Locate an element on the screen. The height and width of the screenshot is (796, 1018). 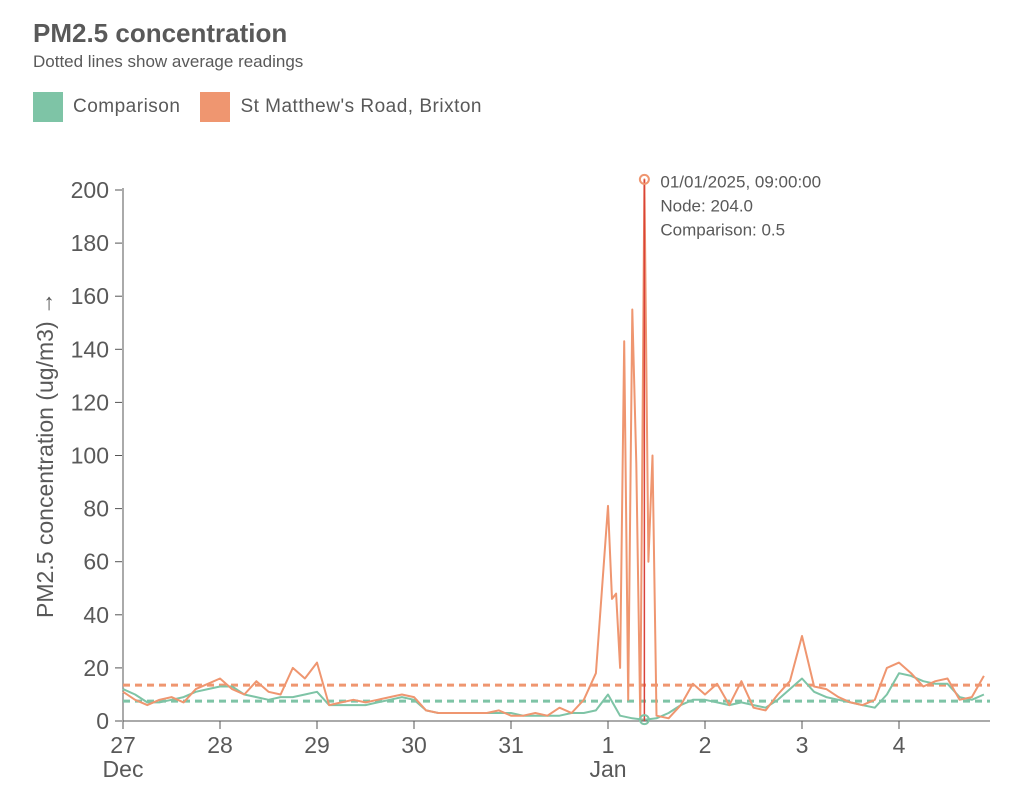
x-tick-label: 30 is located at coordinates (414, 745).